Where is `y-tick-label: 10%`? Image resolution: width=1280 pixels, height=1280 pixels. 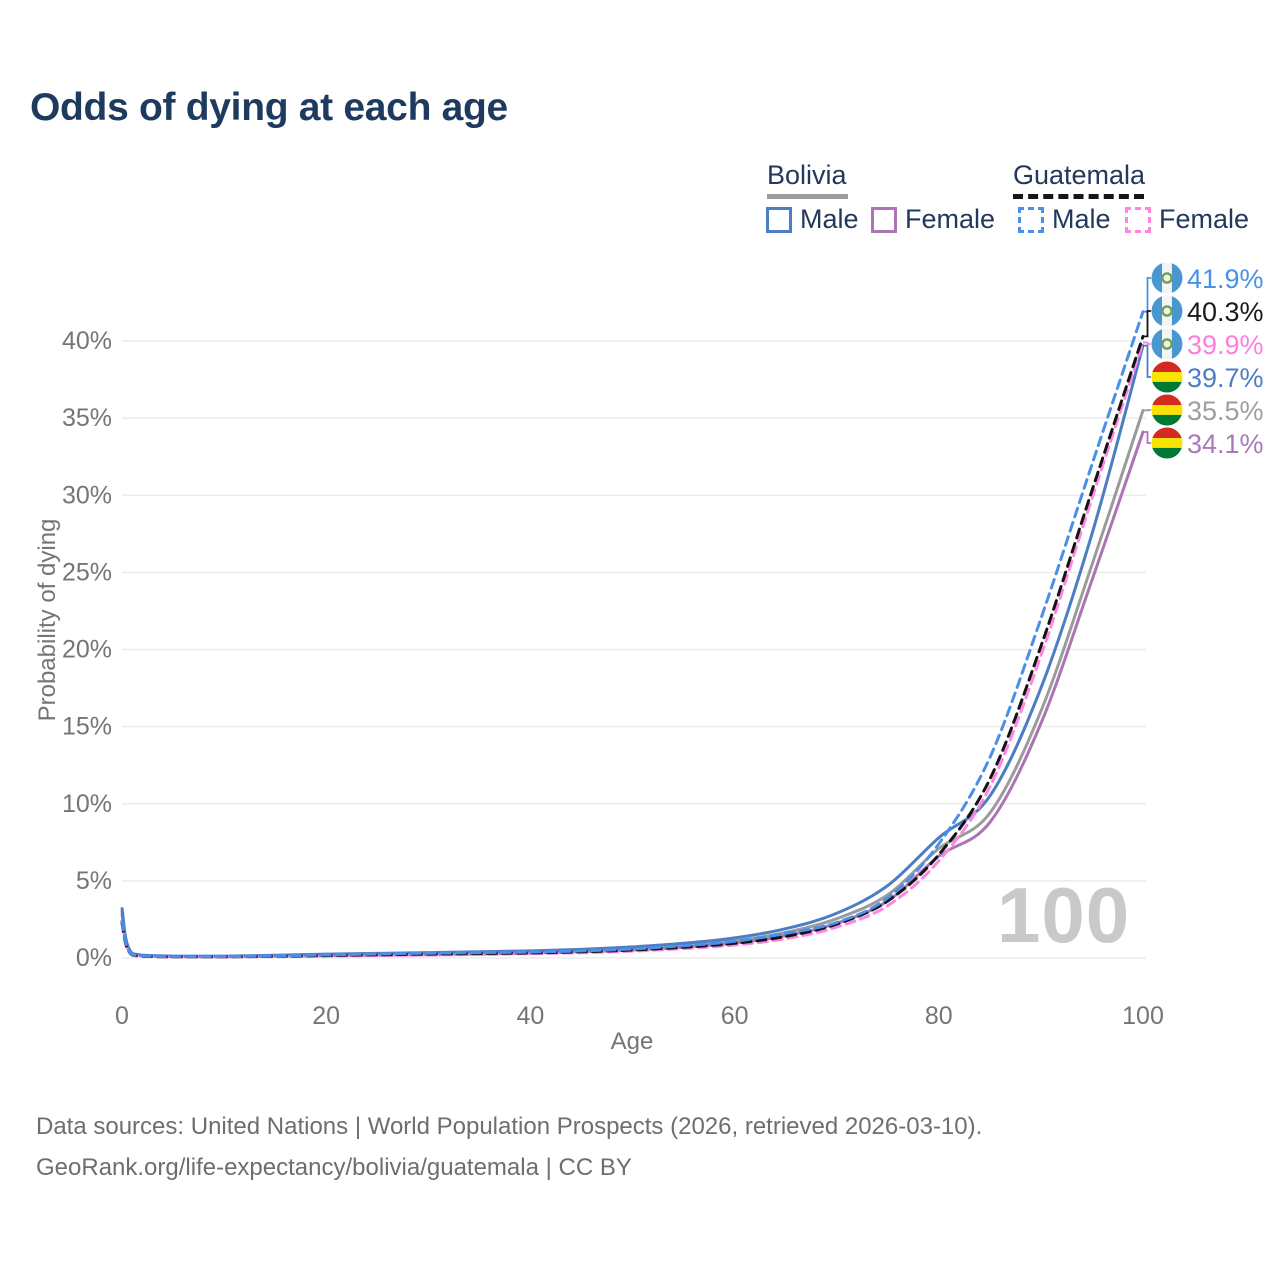
y-tick-label: 10% is located at coordinates (87, 804).